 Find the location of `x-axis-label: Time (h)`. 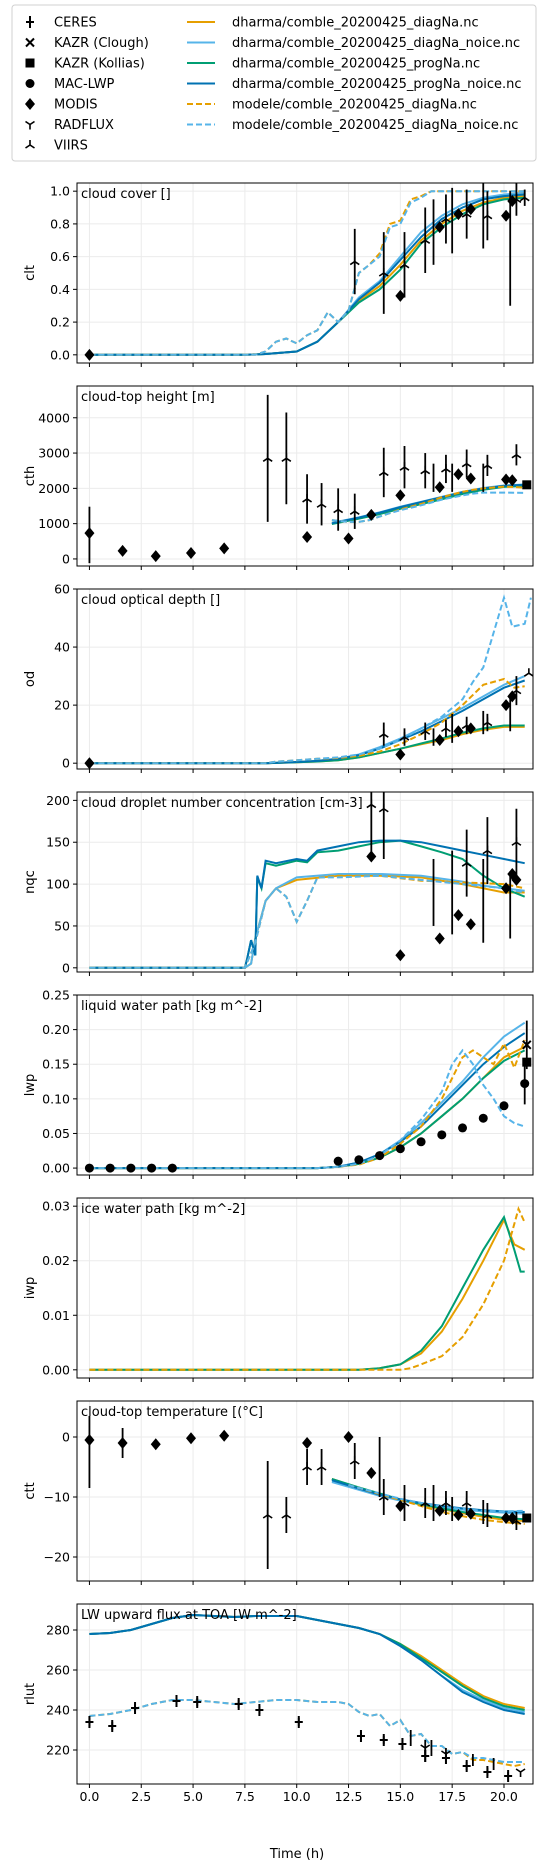

x-axis-label: Time (h) is located at coordinates (296, 1854).